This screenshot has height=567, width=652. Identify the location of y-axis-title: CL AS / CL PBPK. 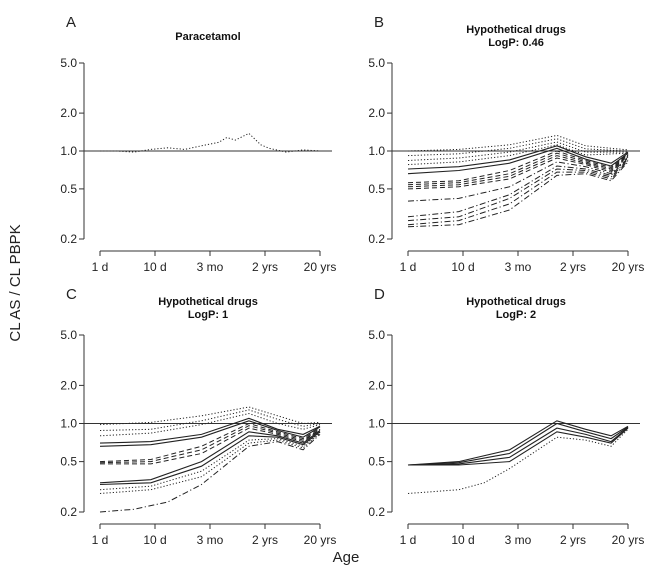
(15, 282).